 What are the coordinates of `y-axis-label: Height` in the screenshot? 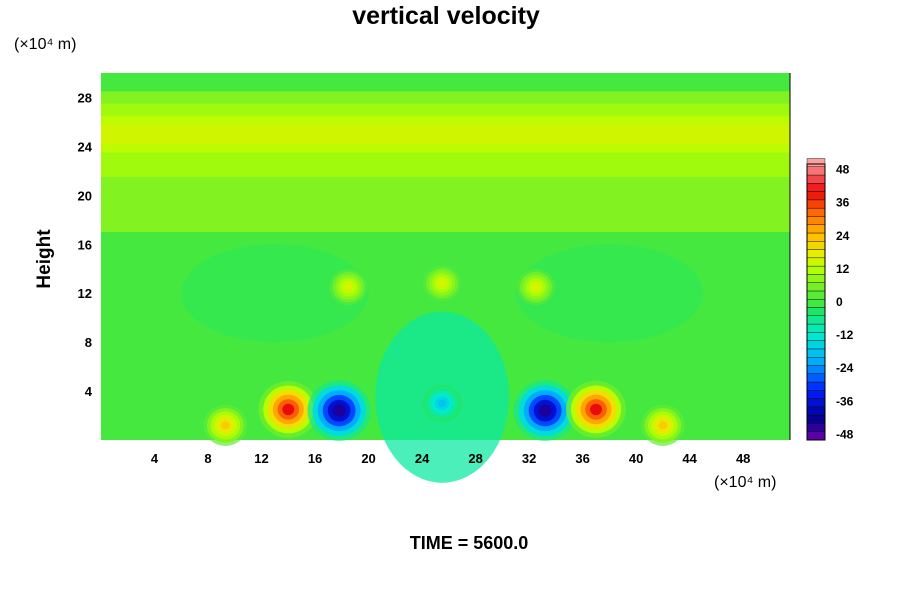 It's located at (44, 259).